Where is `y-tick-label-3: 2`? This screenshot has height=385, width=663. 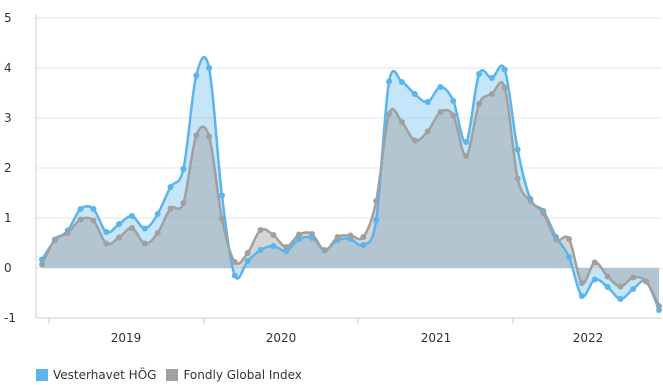
y-tick-label-3: 2 is located at coordinates (8, 168).